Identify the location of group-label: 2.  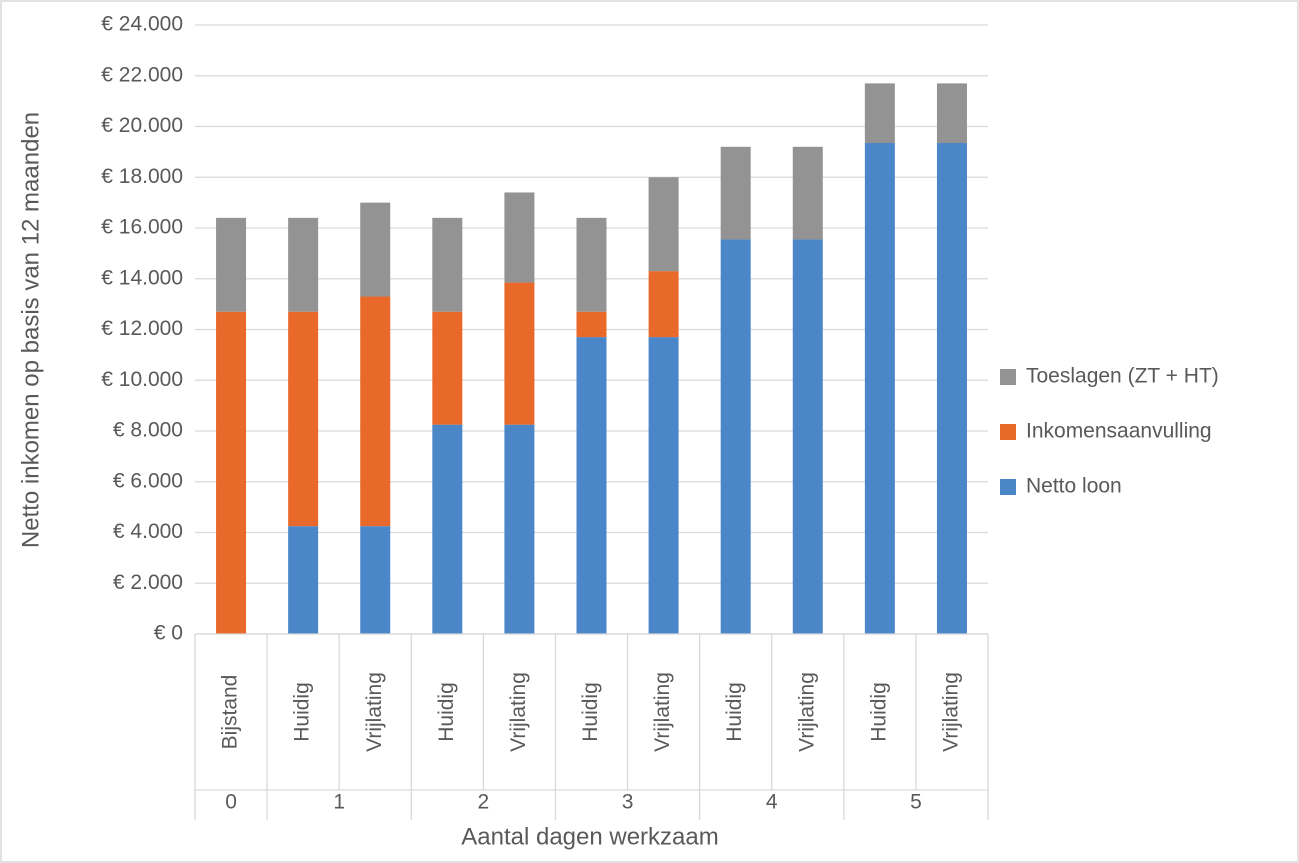
(484, 802).